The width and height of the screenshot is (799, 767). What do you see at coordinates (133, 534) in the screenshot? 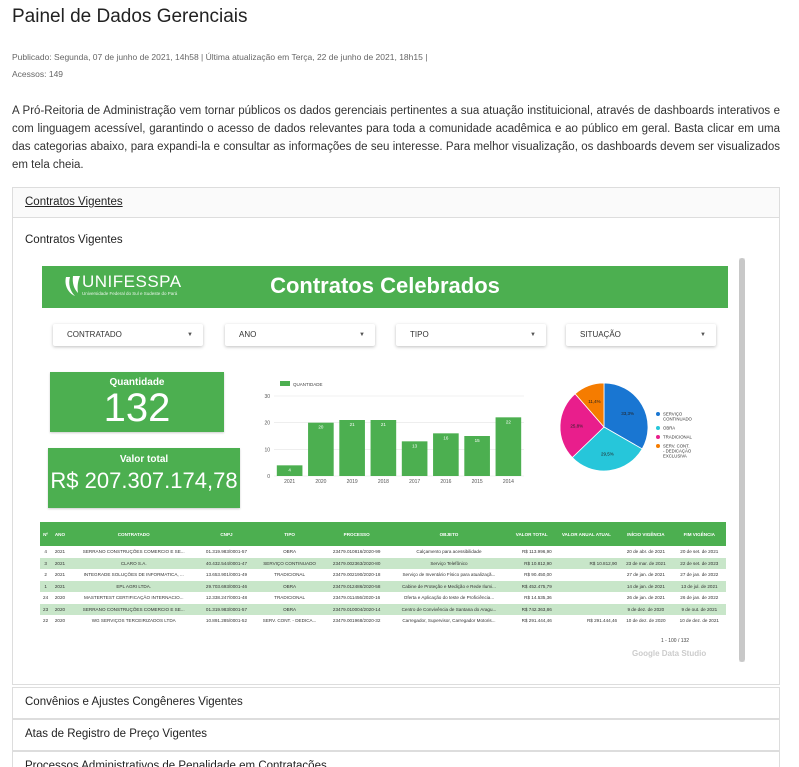
I see `column-header: CONTRATADO` at bounding box center [133, 534].